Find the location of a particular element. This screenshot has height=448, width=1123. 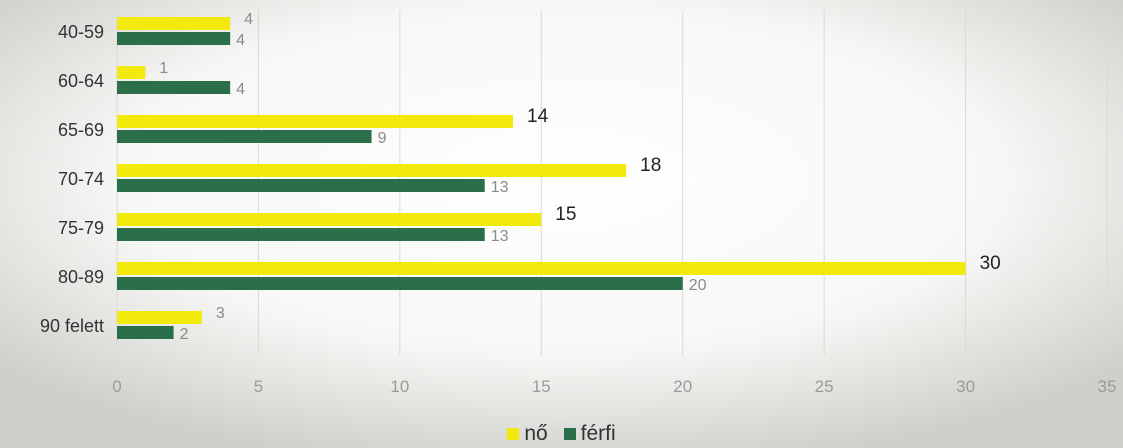

x-tick-label: 15 is located at coordinates (541, 386).